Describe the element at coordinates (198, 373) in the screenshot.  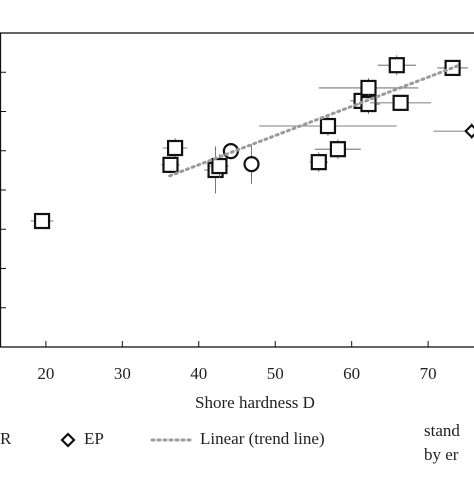
I see `x-tick-label: 40` at that location.